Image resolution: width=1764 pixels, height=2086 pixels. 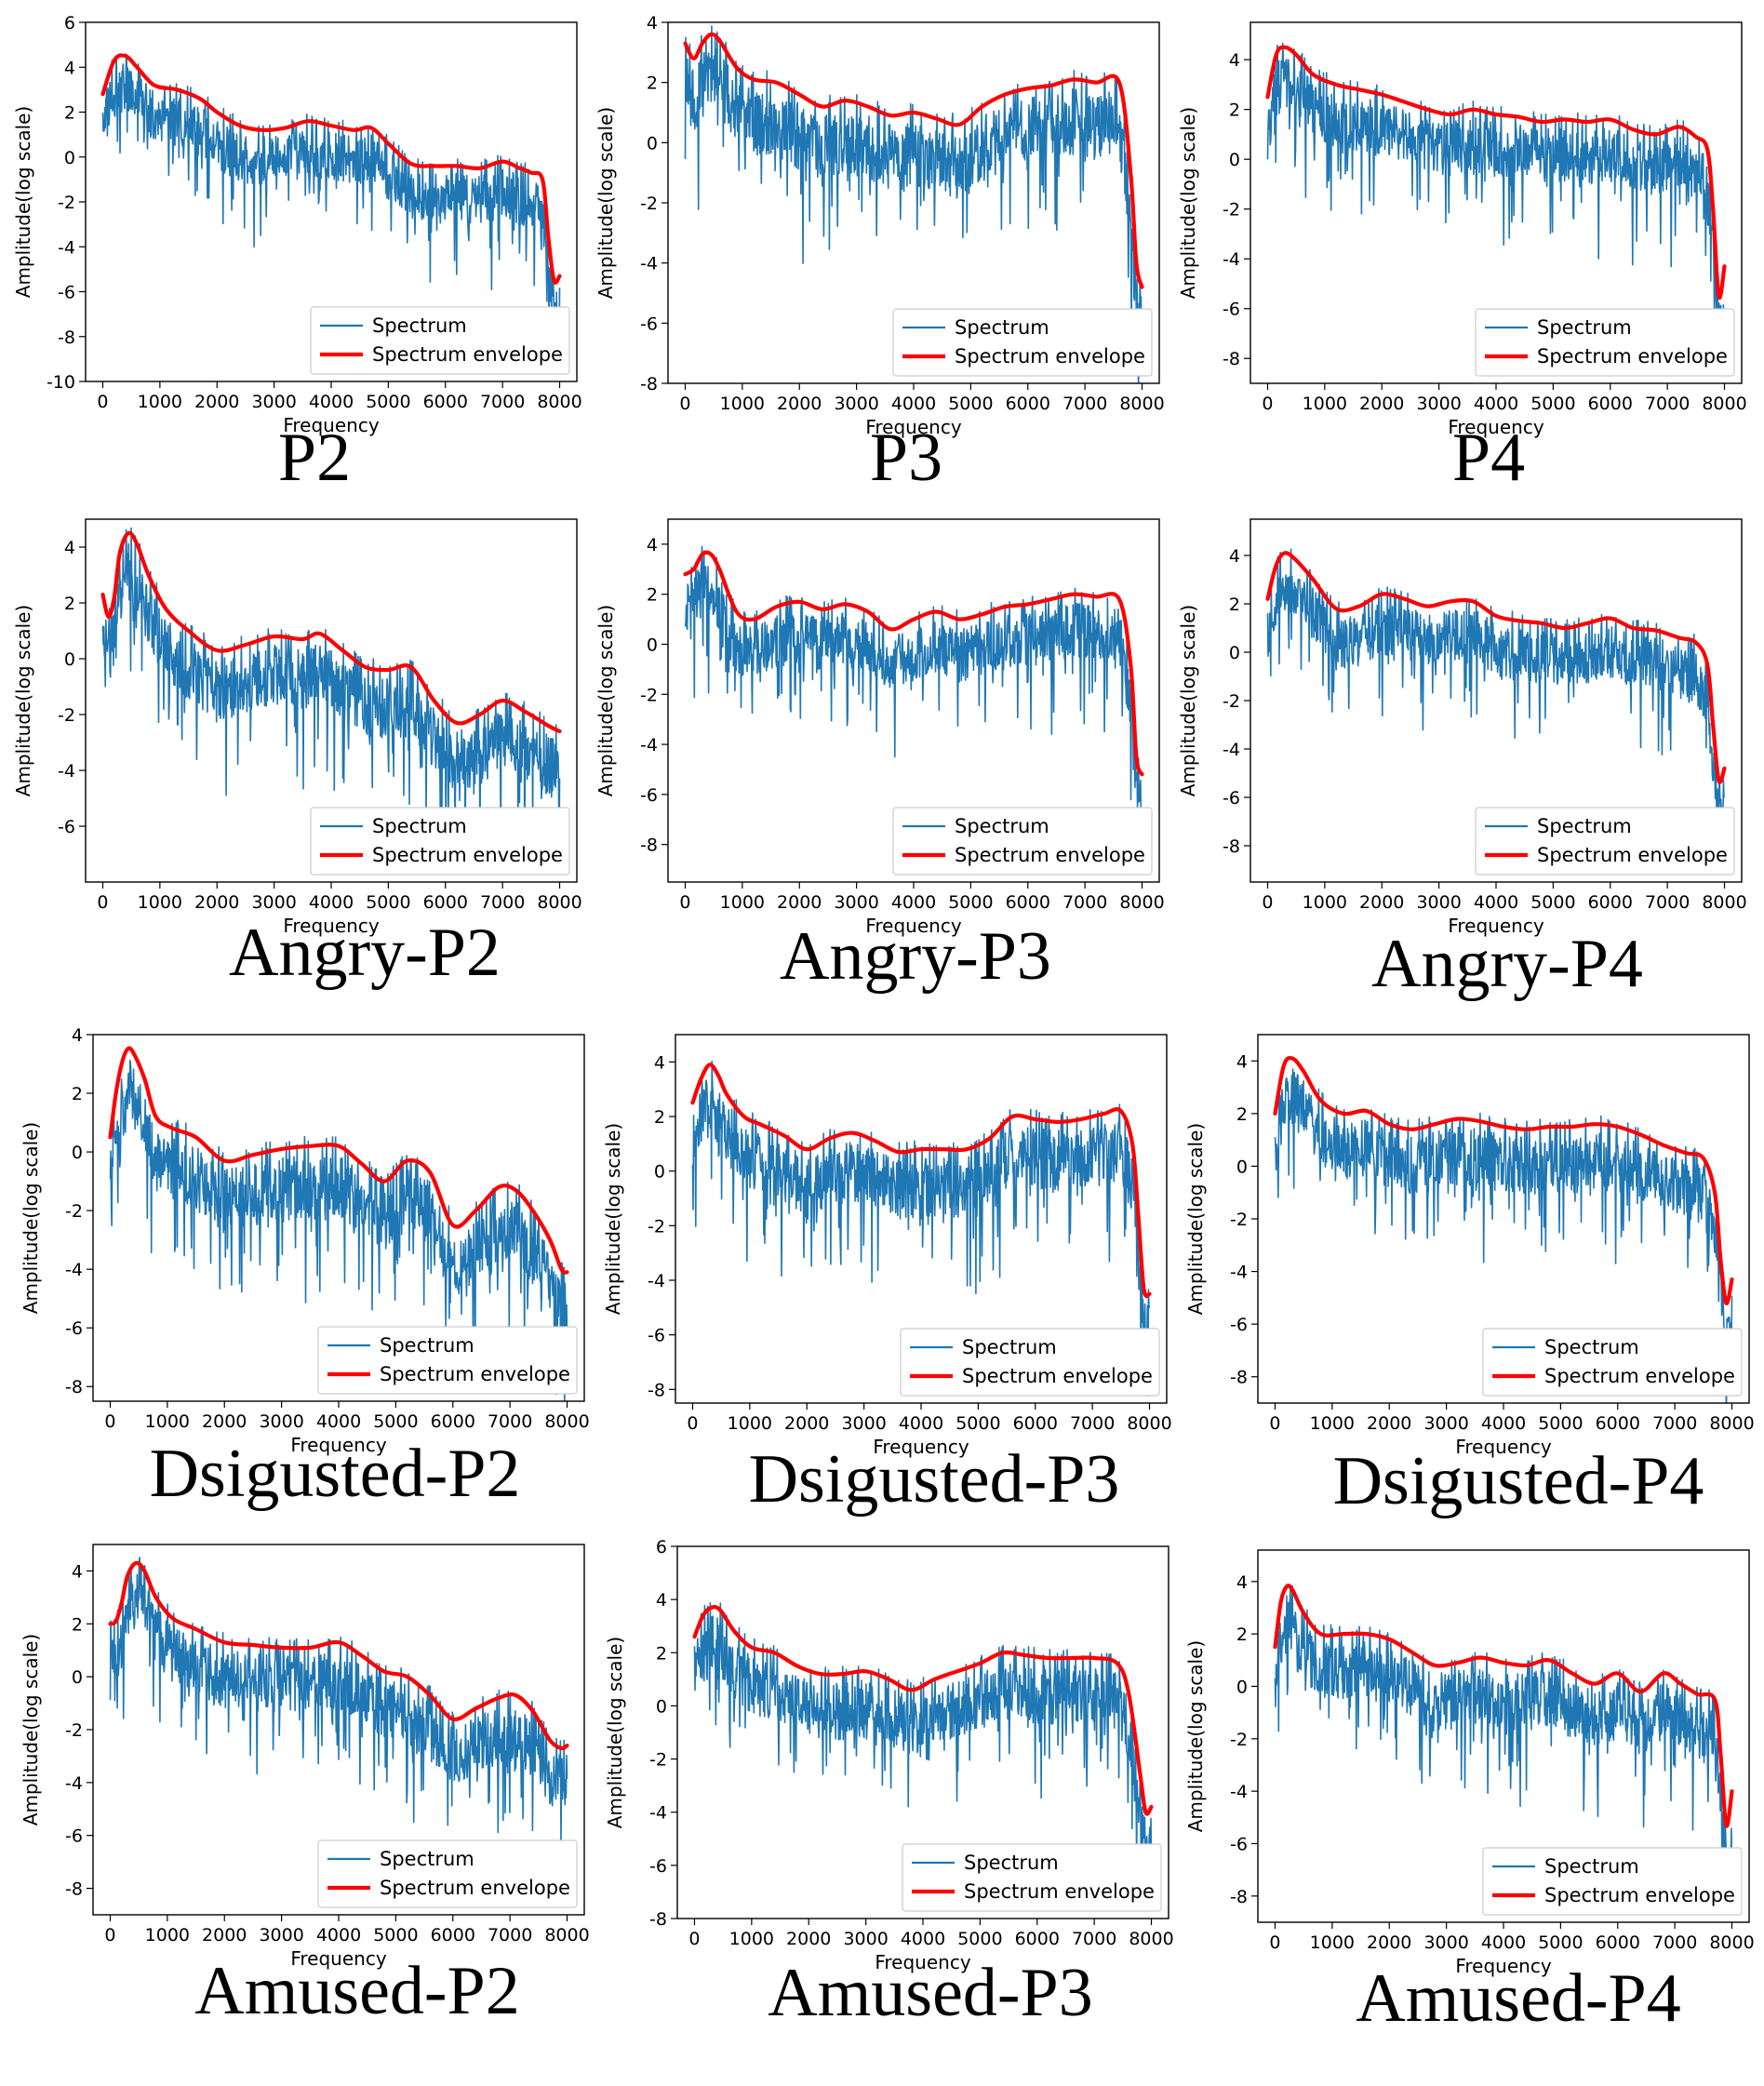 I want to click on panel-caption: P2, so click(x=315, y=458).